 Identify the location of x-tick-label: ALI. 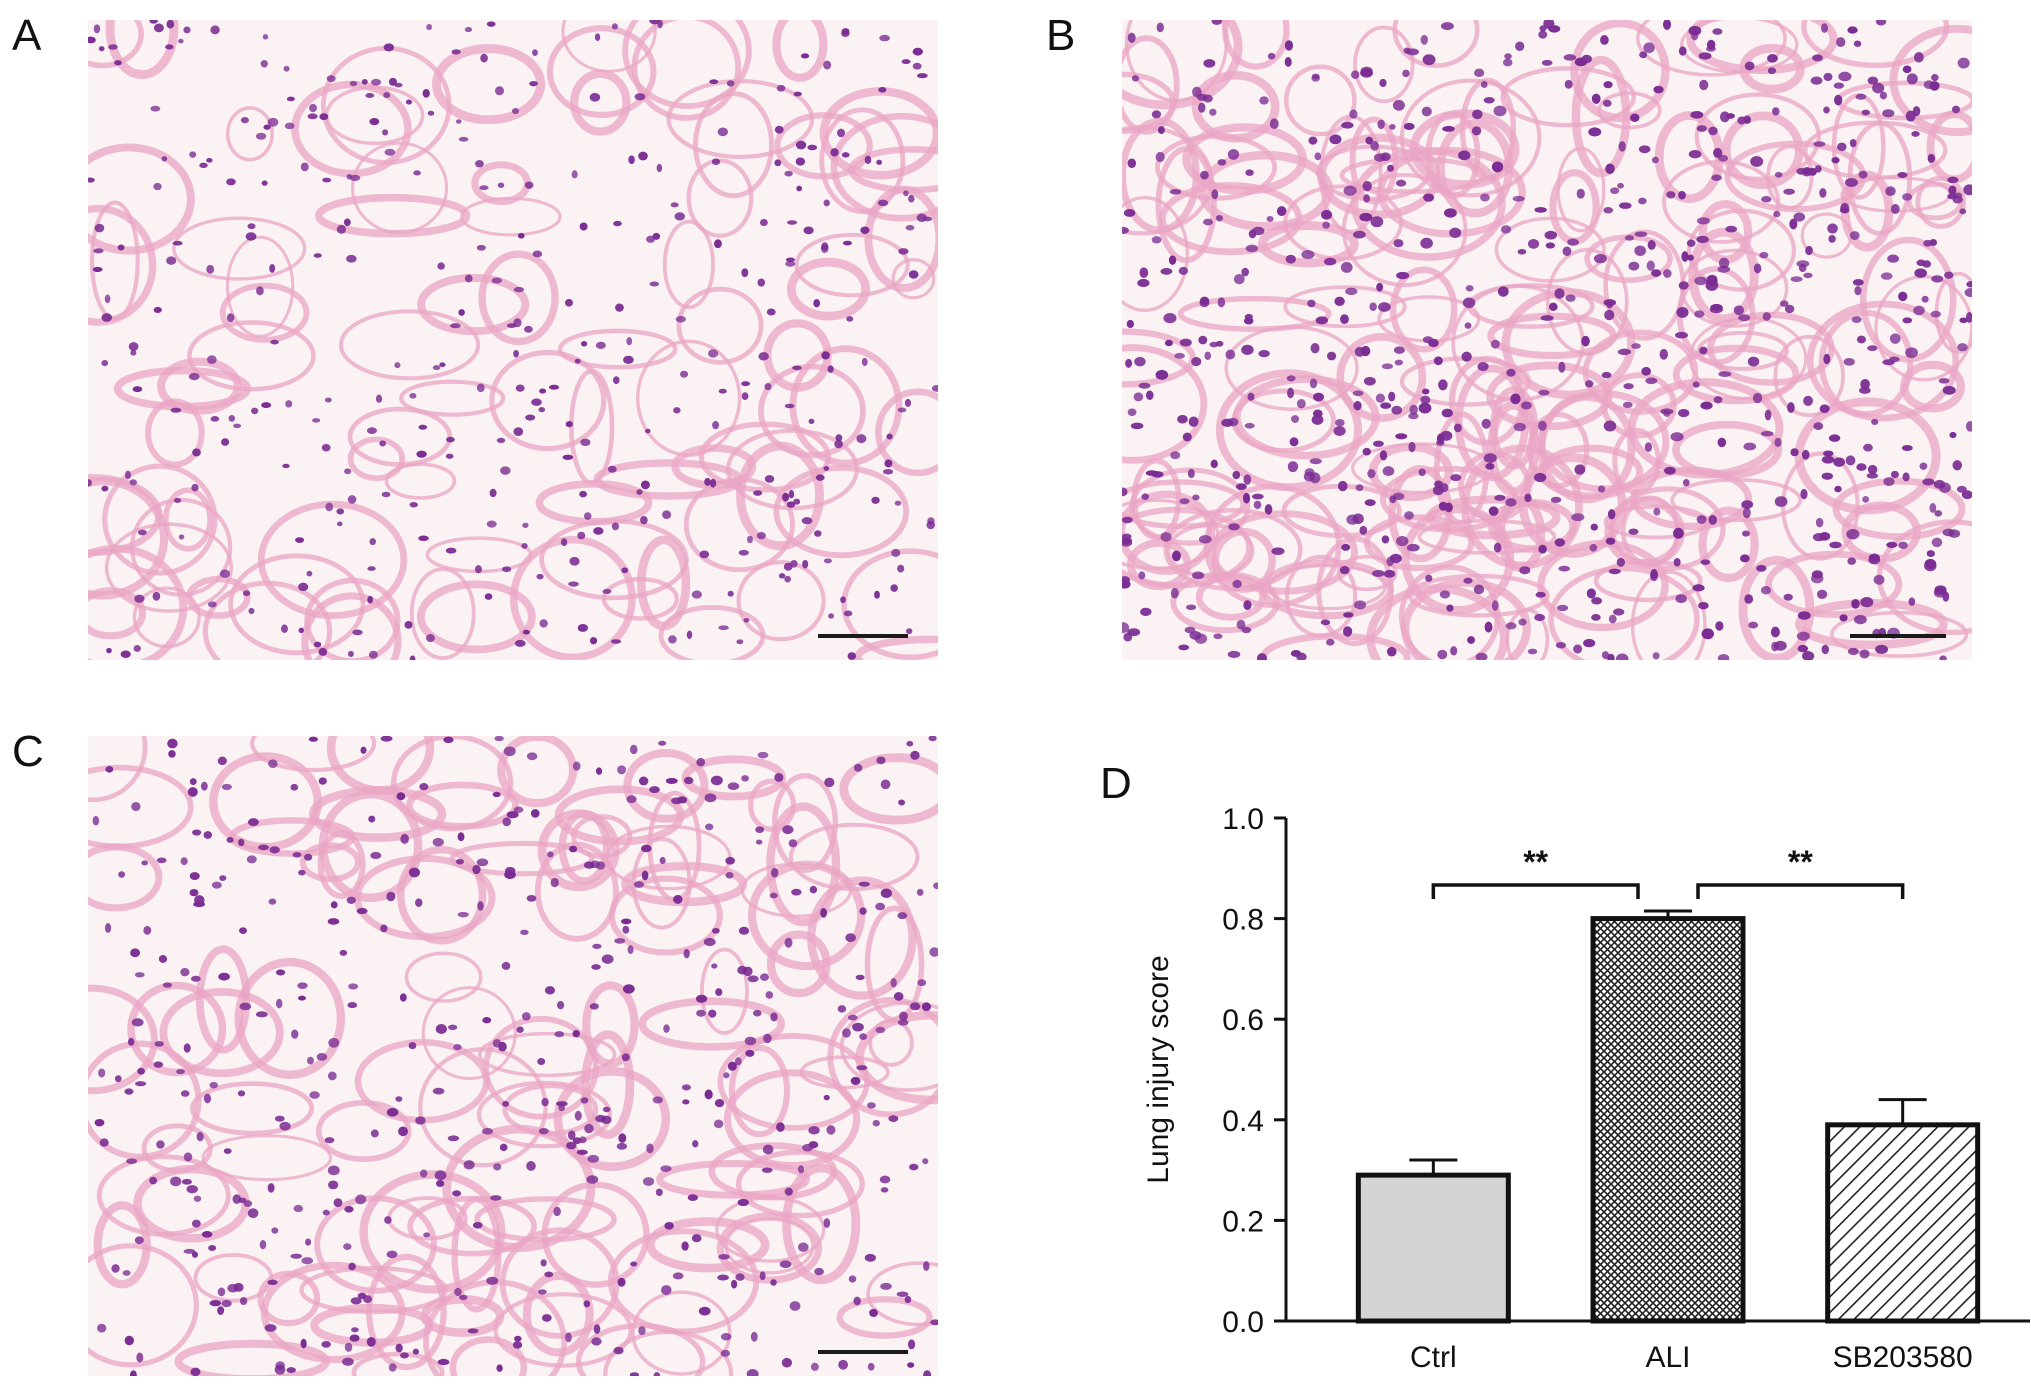
(1667, 1357).